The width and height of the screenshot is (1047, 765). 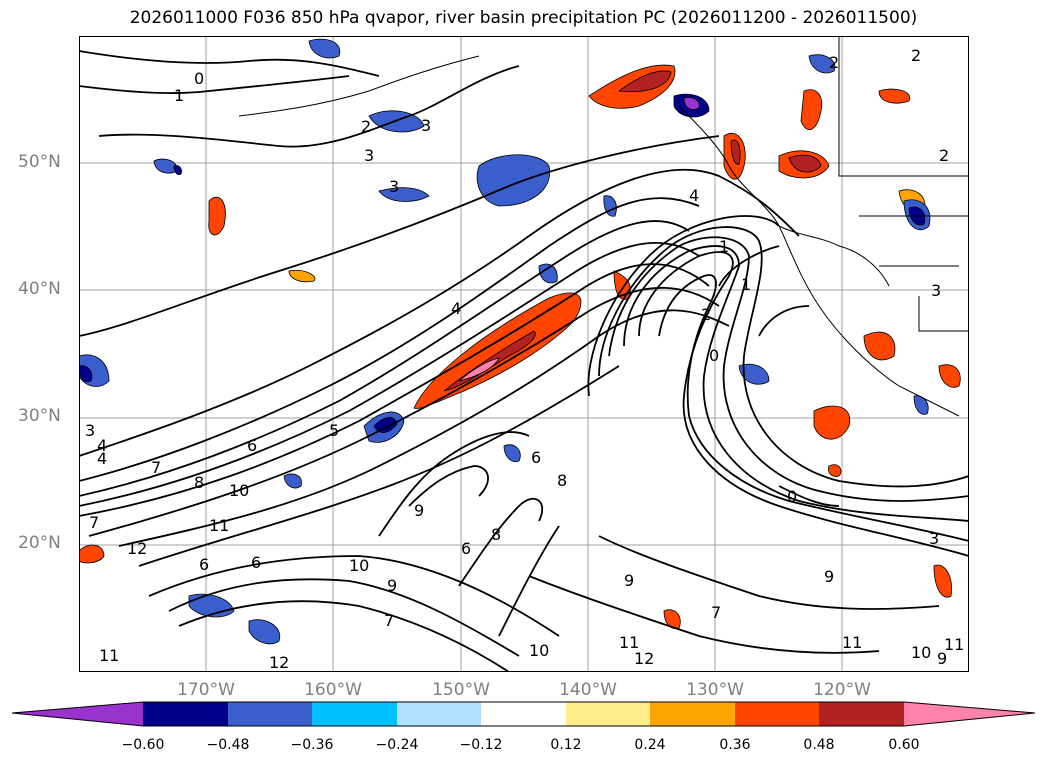 I want to click on colorbar-tick: 0.48, so click(x=819, y=745).